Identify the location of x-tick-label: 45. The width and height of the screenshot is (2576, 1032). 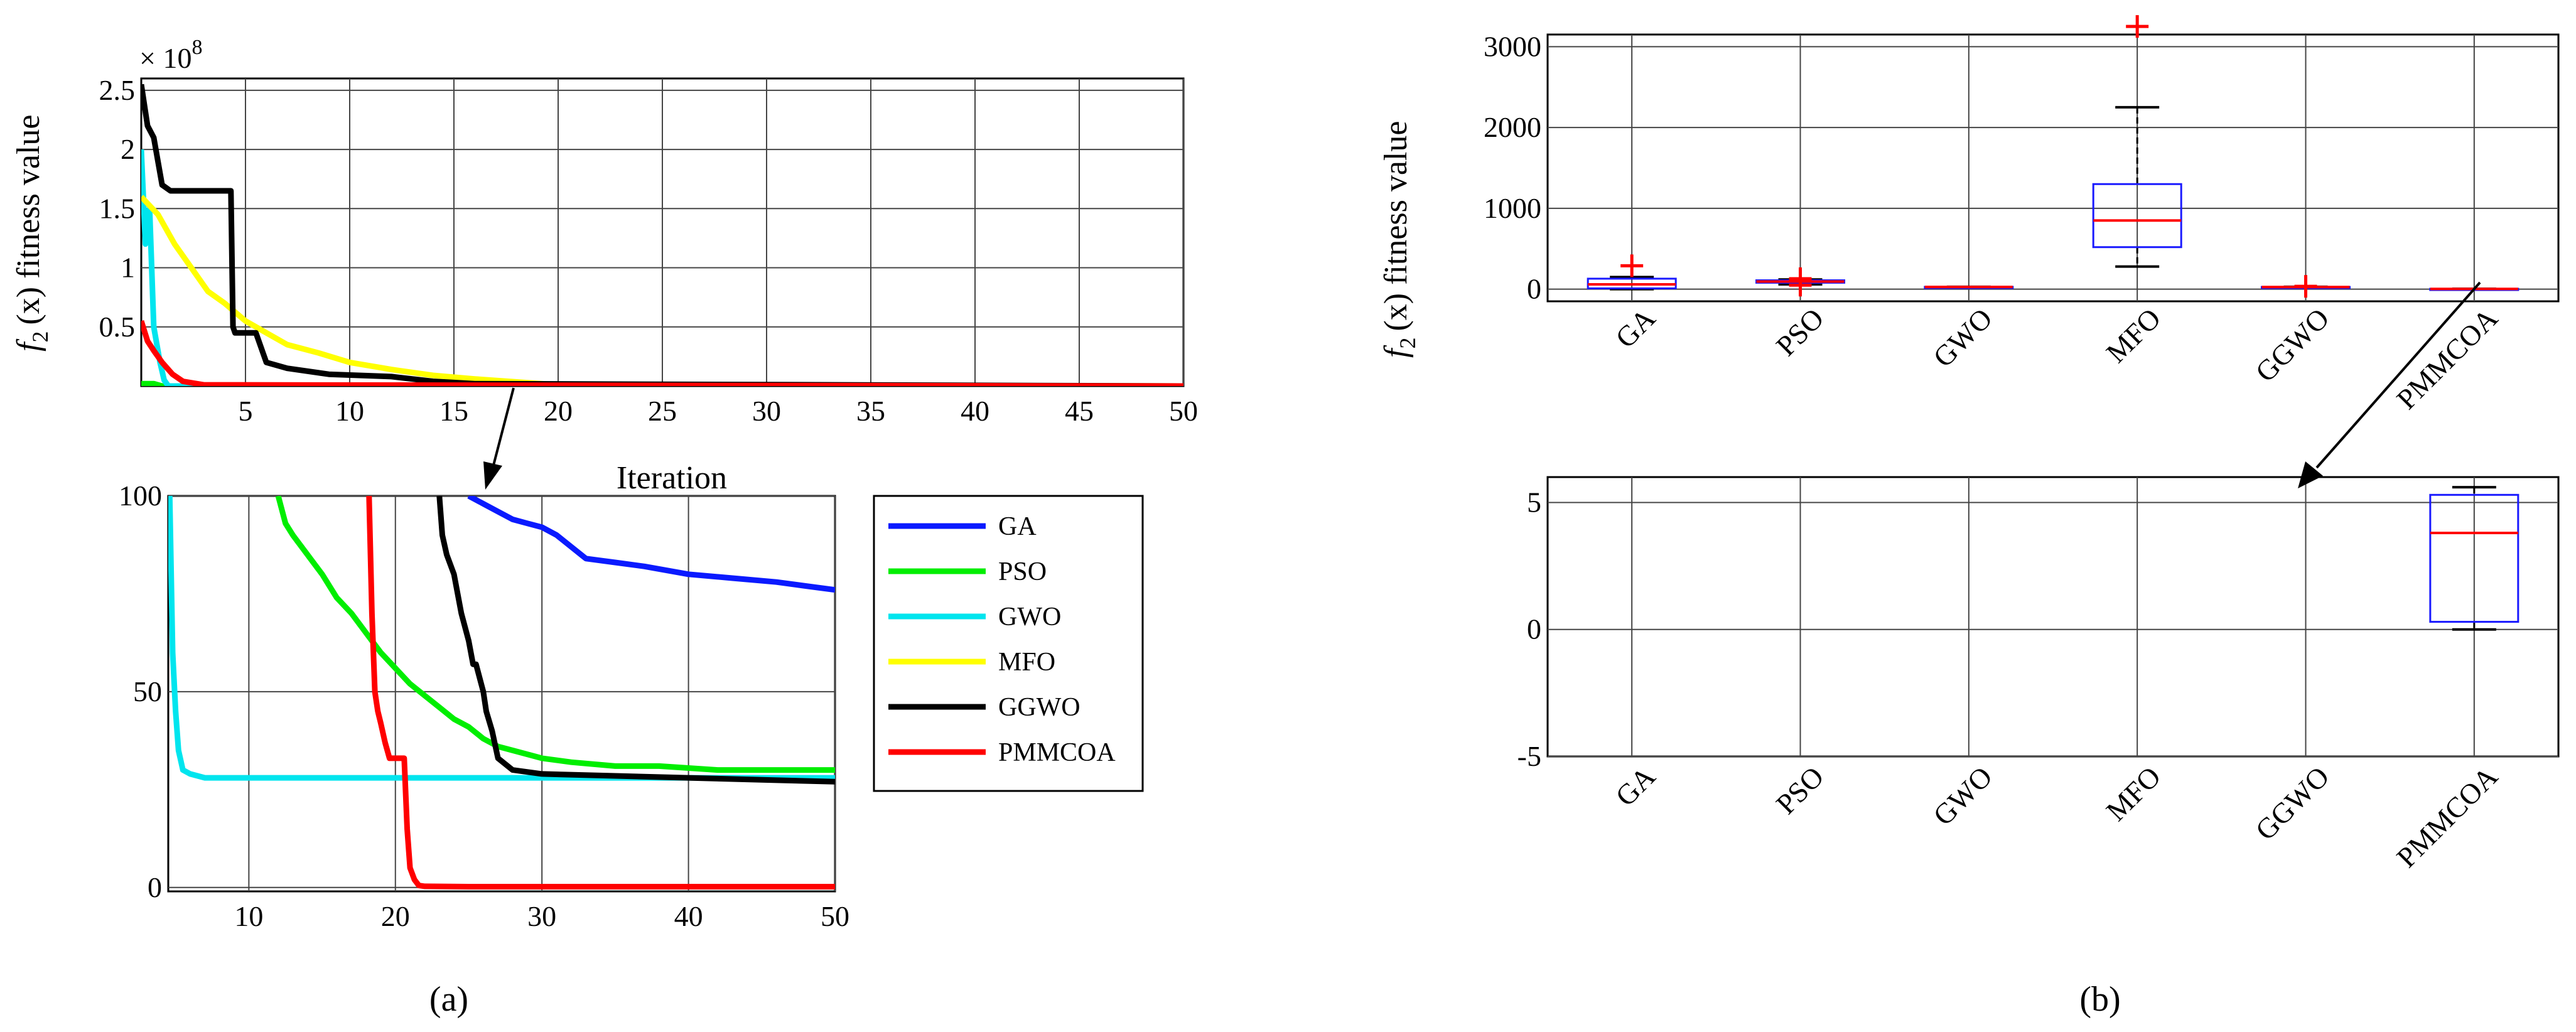
(1079, 411).